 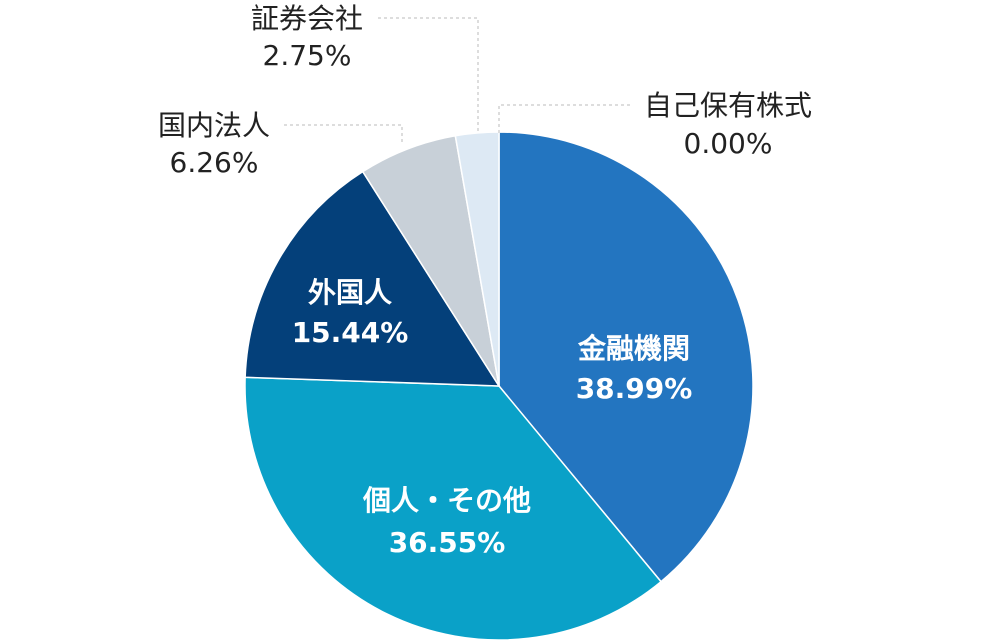 What do you see at coordinates (633, 348) in the screenshot?
I see `slice-label-kinyu-kikan: 金融機関` at bounding box center [633, 348].